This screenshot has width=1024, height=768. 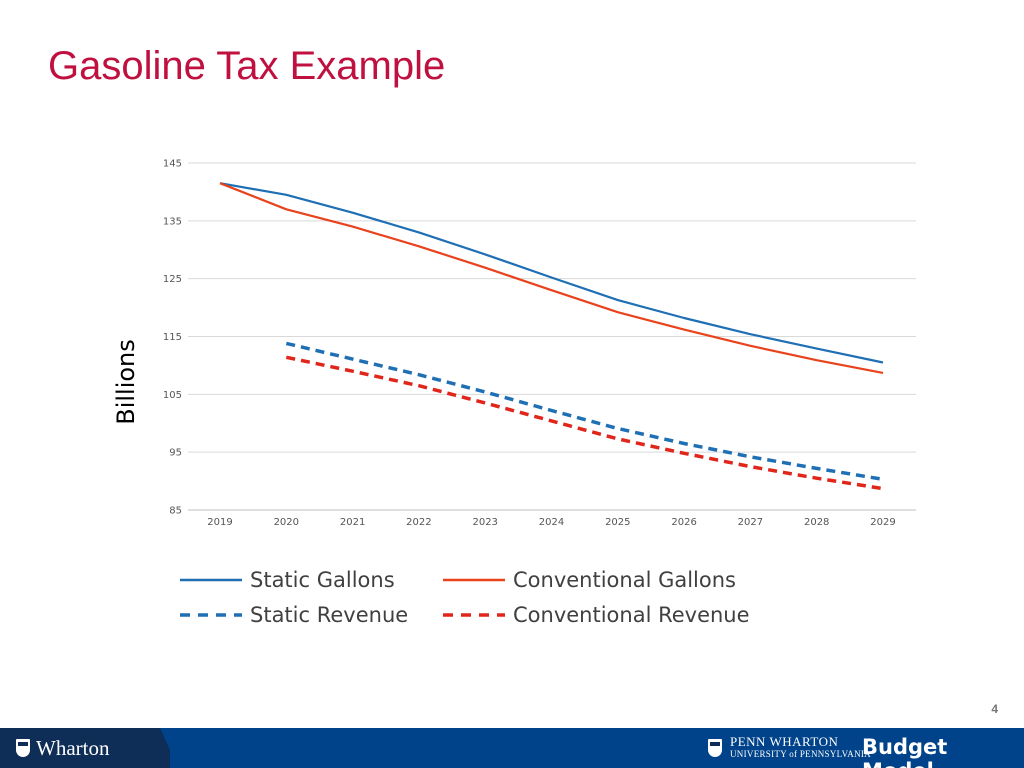 I want to click on budget-model-logo: Budget Model, so click(x=905, y=751).